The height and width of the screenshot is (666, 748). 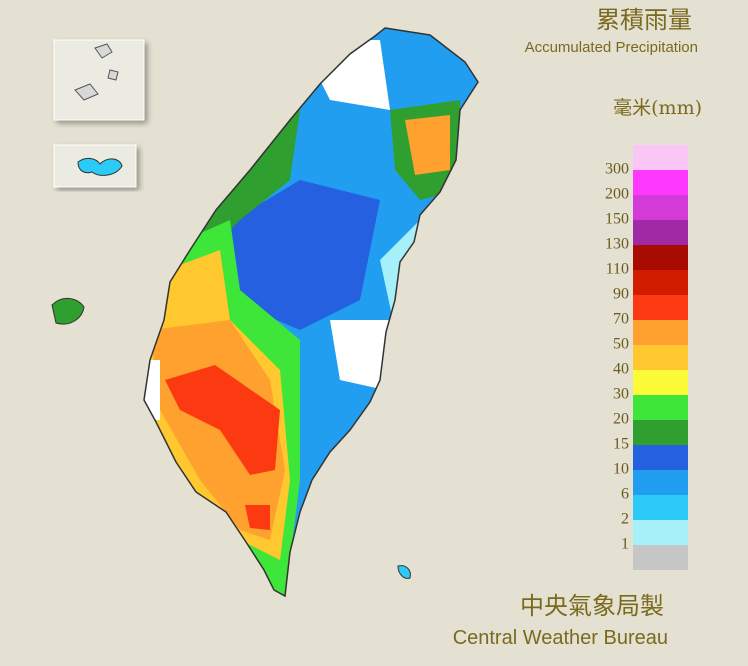 I want to click on legend-tick-label: 40, so click(x=621, y=369).